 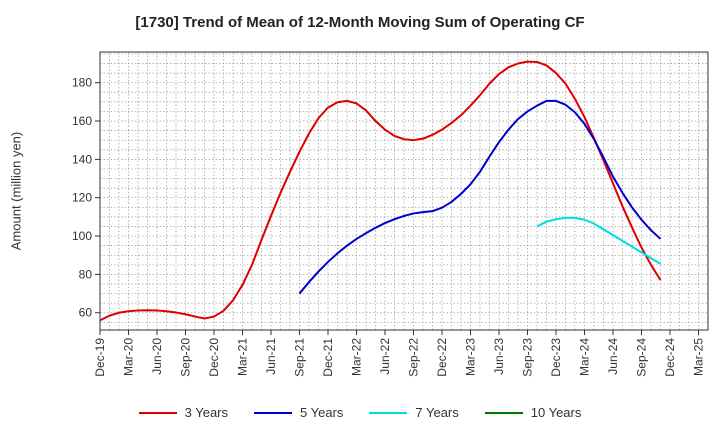 What do you see at coordinates (556, 357) in the screenshot?
I see `x-tick-label: Dec-23` at bounding box center [556, 357].